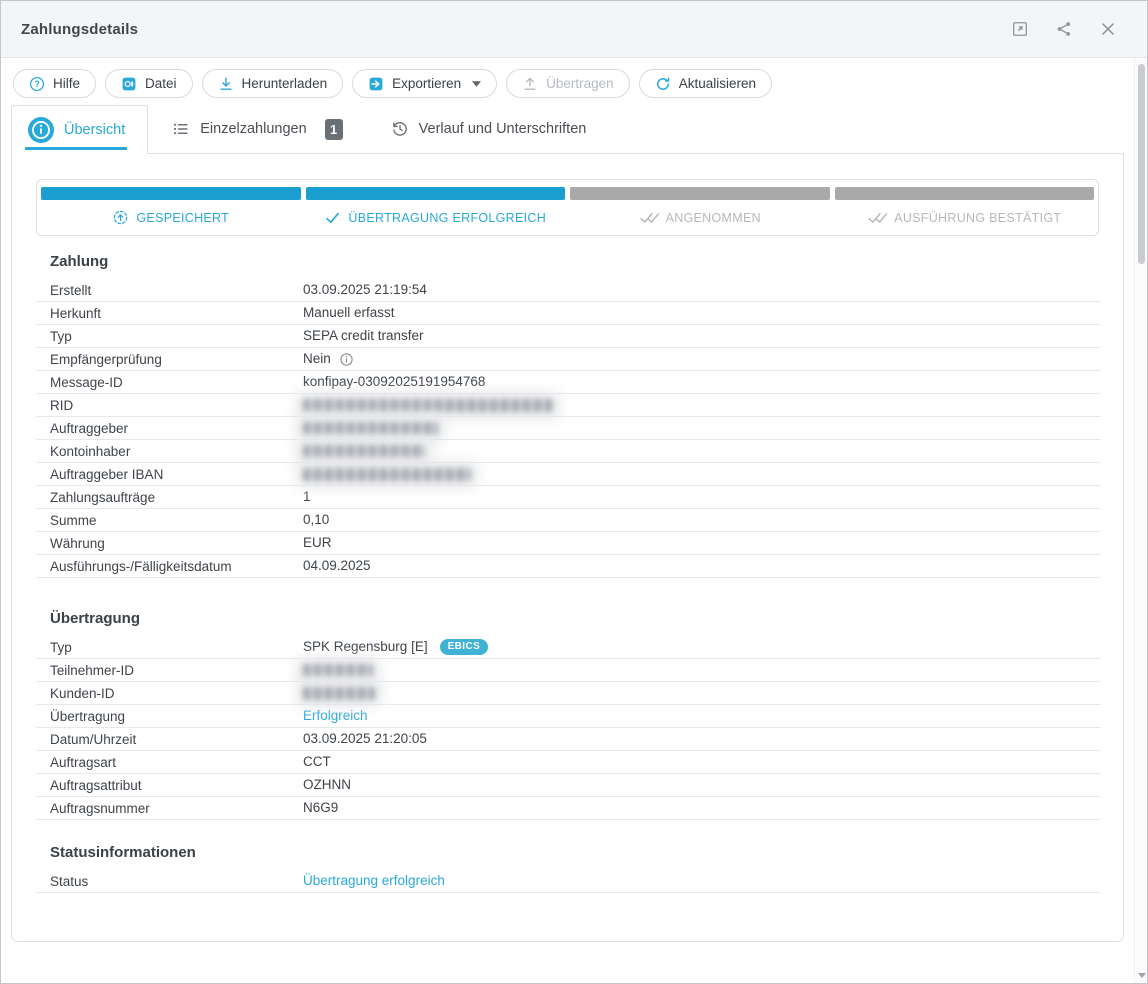  What do you see at coordinates (171, 206) in the screenshot?
I see `progress-step-saved: GESPEICHERT` at bounding box center [171, 206].